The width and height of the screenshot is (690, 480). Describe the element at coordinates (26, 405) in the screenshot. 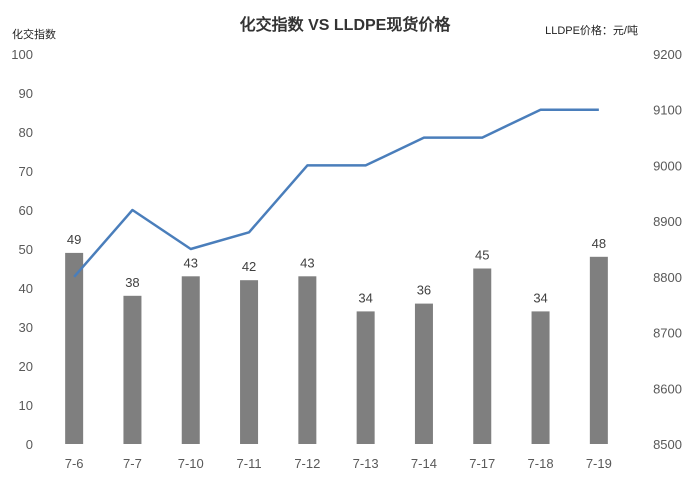

I see `left-tick-label: 10` at that location.